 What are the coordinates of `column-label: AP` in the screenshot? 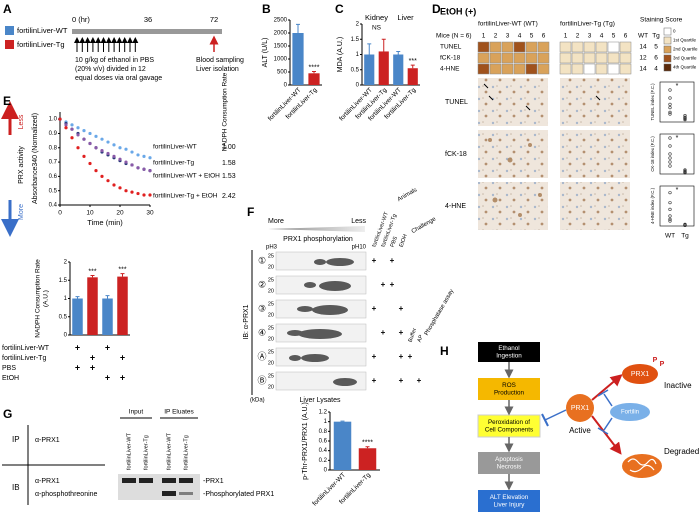 It's located at (421, 338).